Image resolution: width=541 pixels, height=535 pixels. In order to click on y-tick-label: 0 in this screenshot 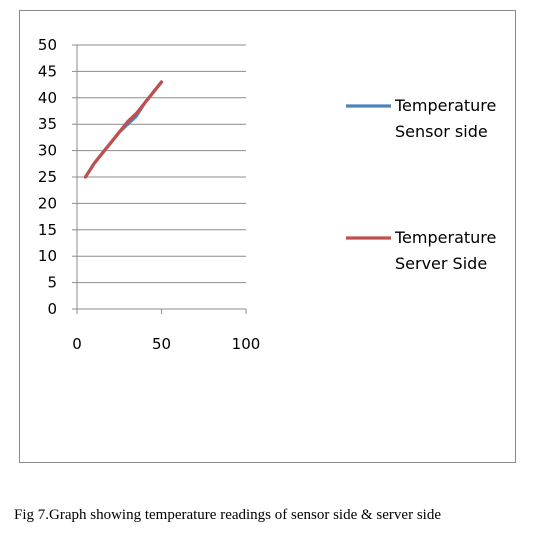, I will do `click(52, 309)`.